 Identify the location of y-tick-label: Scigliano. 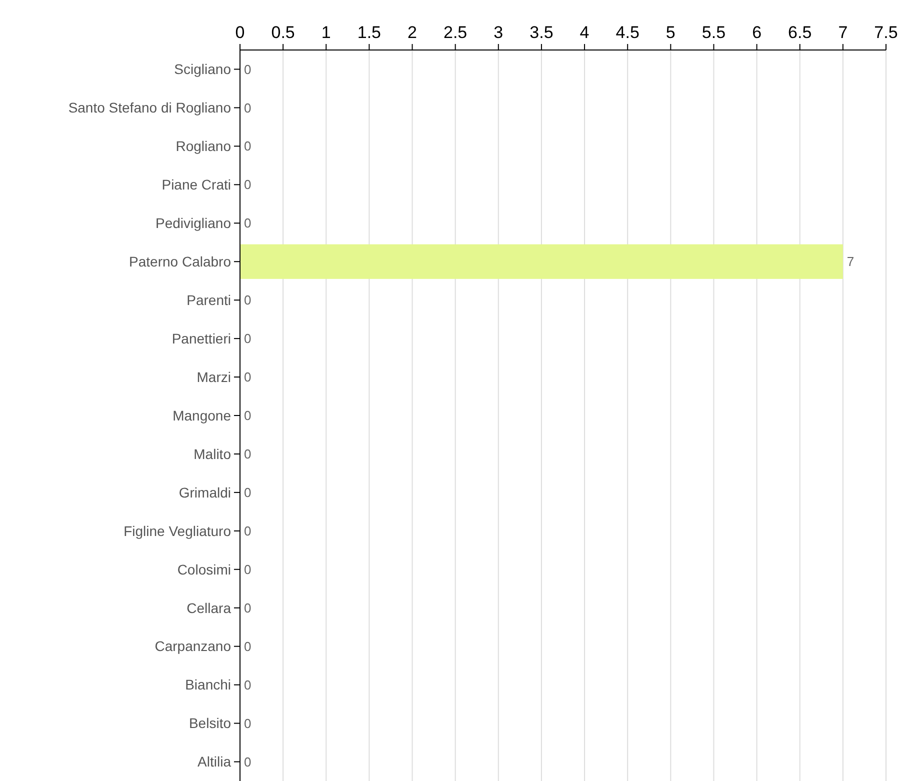
(203, 69).